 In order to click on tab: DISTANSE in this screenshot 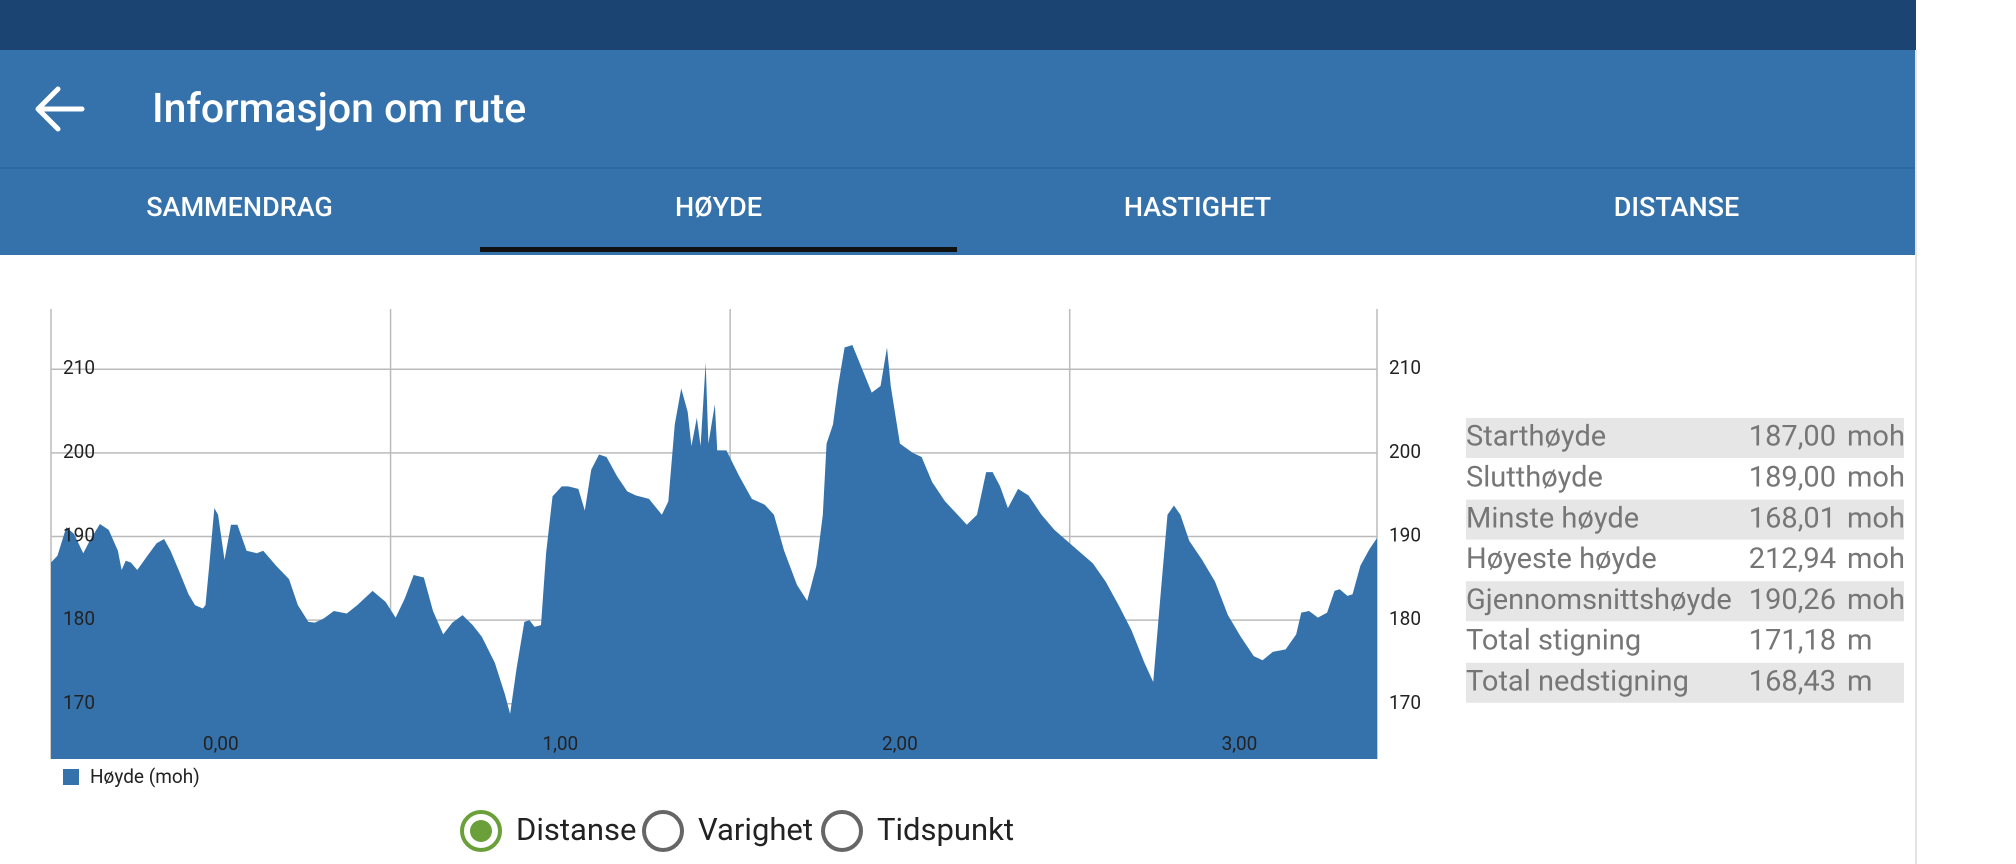, I will do `click(1677, 207)`.